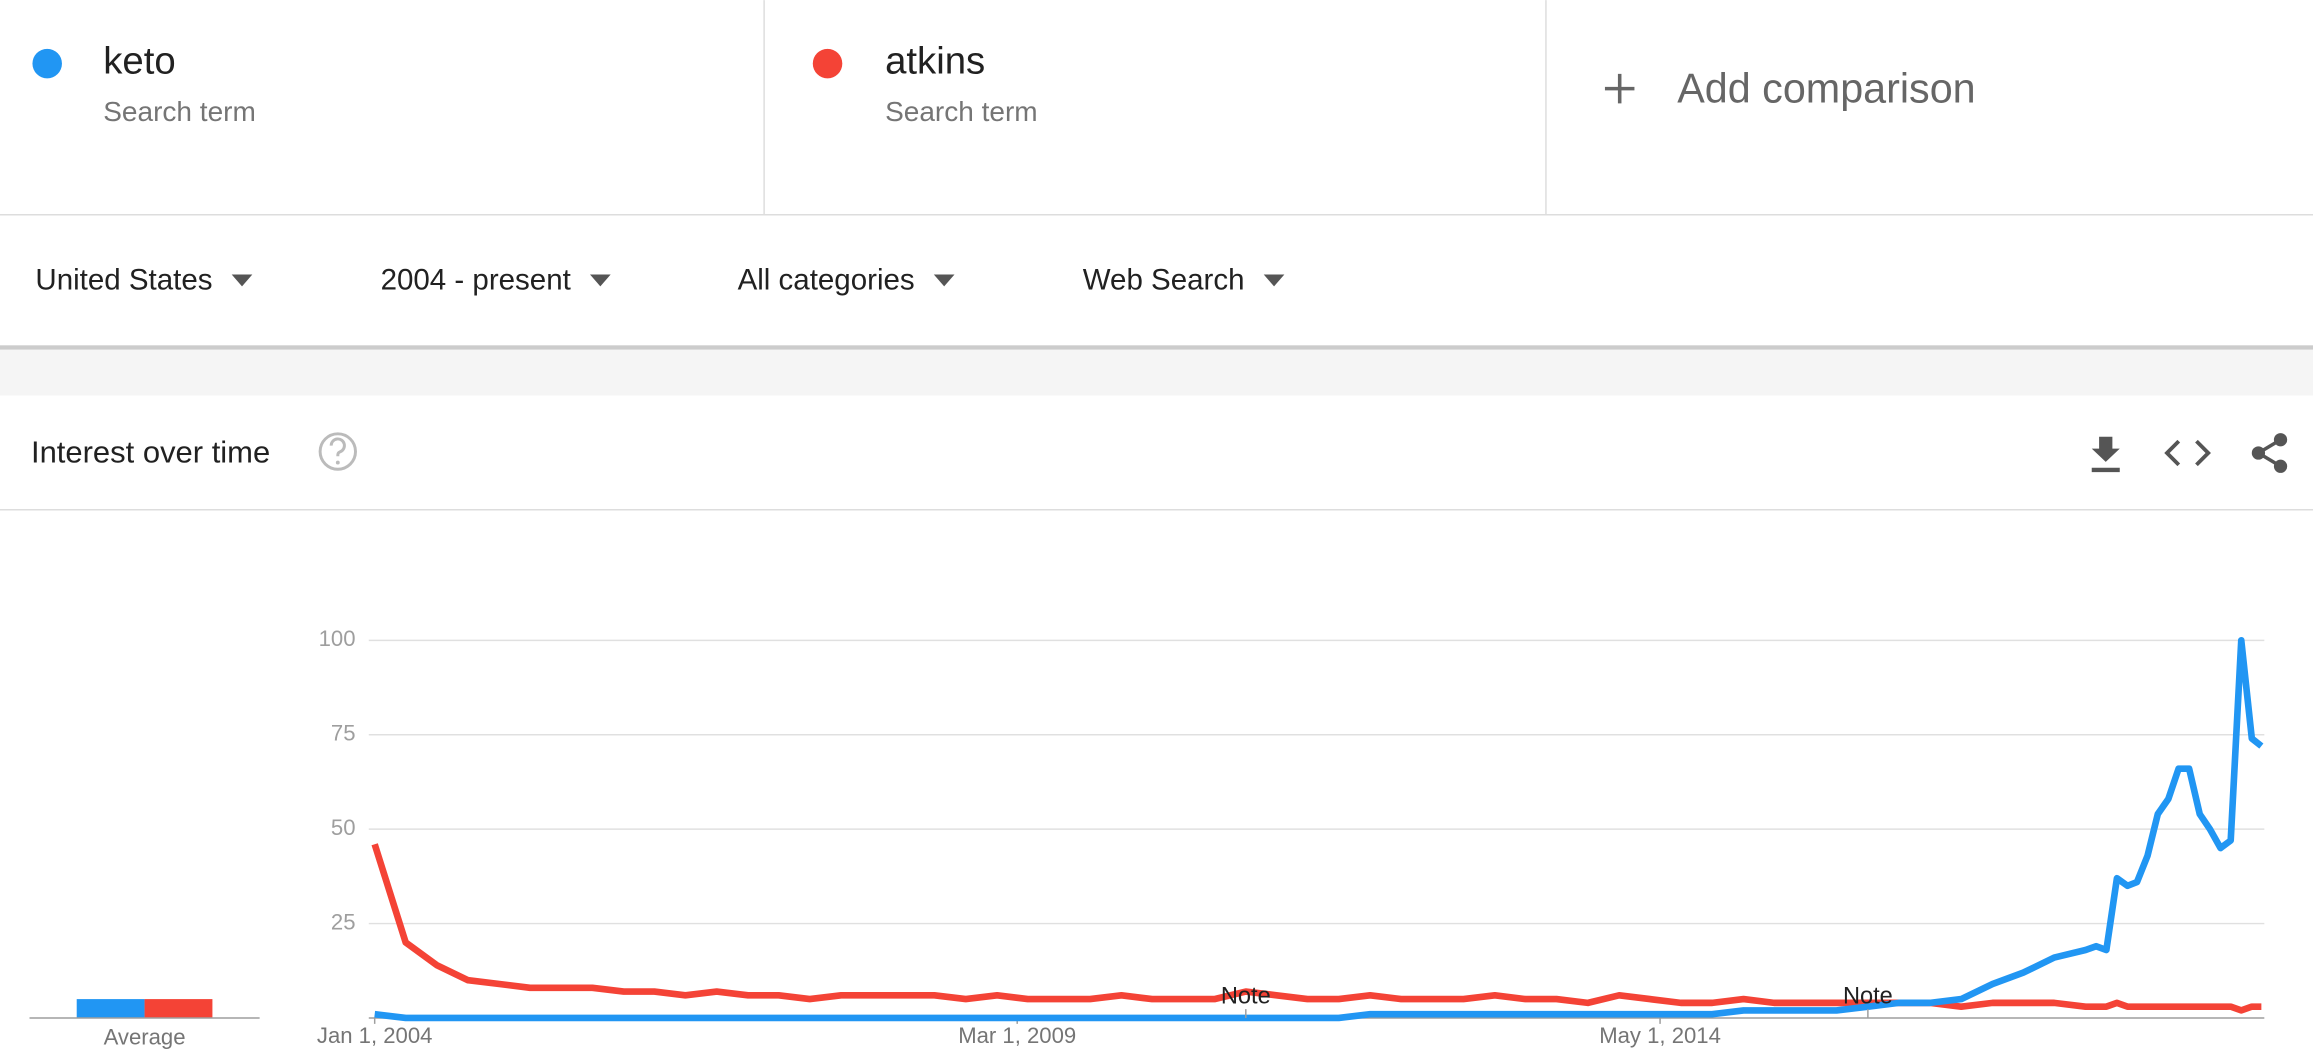 Image resolution: width=2313 pixels, height=1055 pixels. What do you see at coordinates (144, 83) in the screenshot?
I see `term-card: keto Search term` at bounding box center [144, 83].